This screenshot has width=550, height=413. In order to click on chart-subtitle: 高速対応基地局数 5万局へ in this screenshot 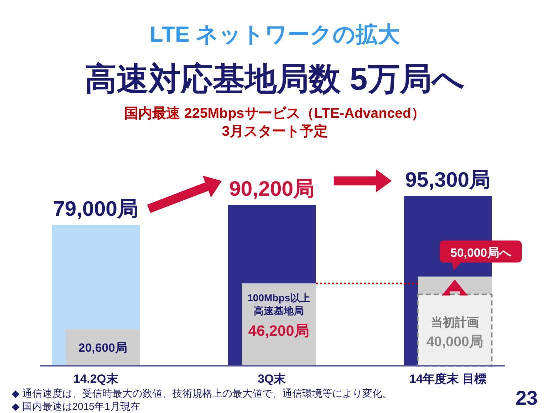, I will do `click(275, 79)`.